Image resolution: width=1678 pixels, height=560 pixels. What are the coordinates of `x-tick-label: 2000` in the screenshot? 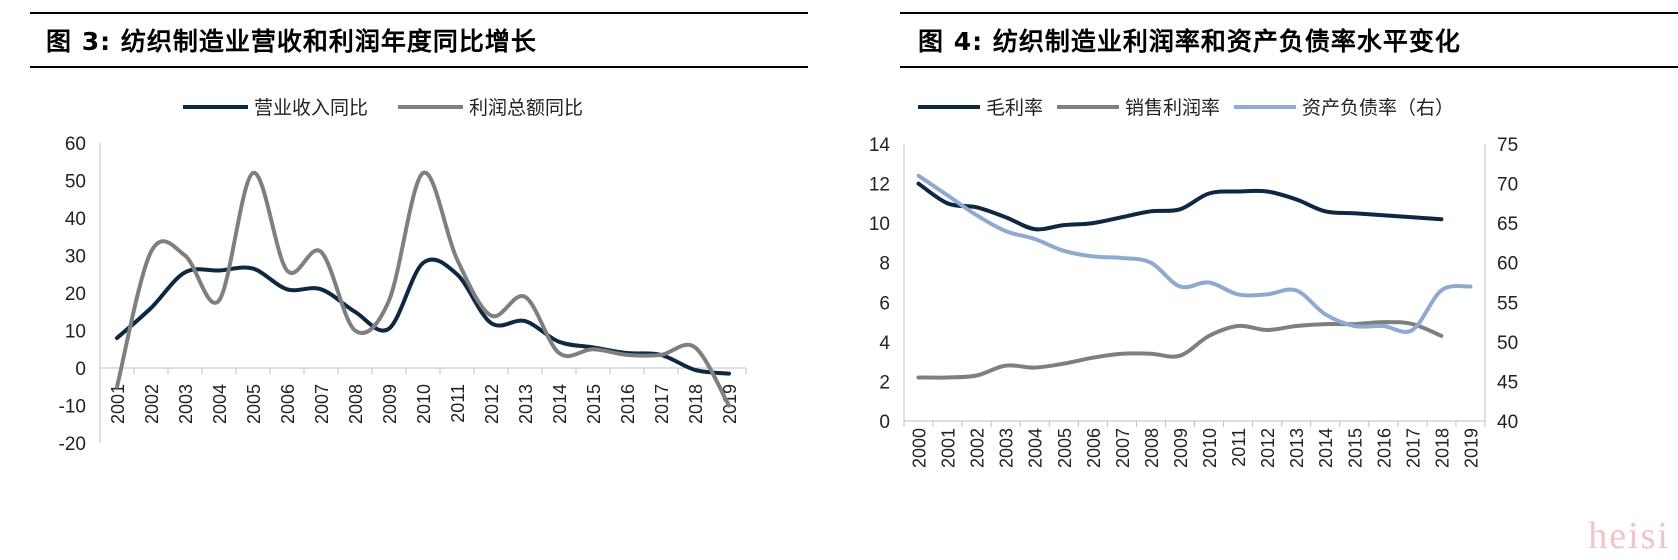 It's located at (920, 448).